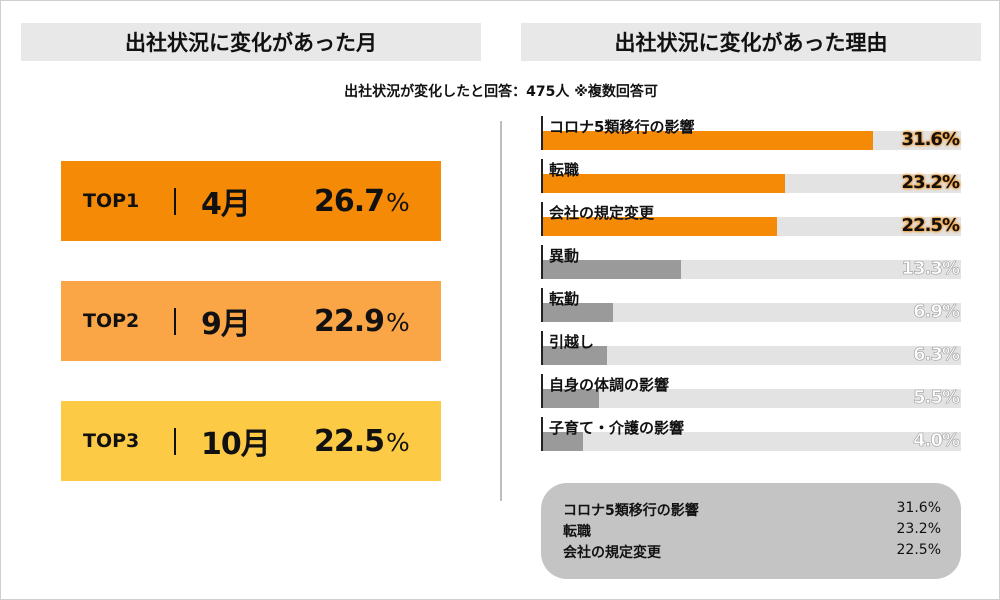 Image resolution: width=1000 pixels, height=600 pixels. Describe the element at coordinates (175, 201) in the screenshot. I see `top1-separator` at that location.